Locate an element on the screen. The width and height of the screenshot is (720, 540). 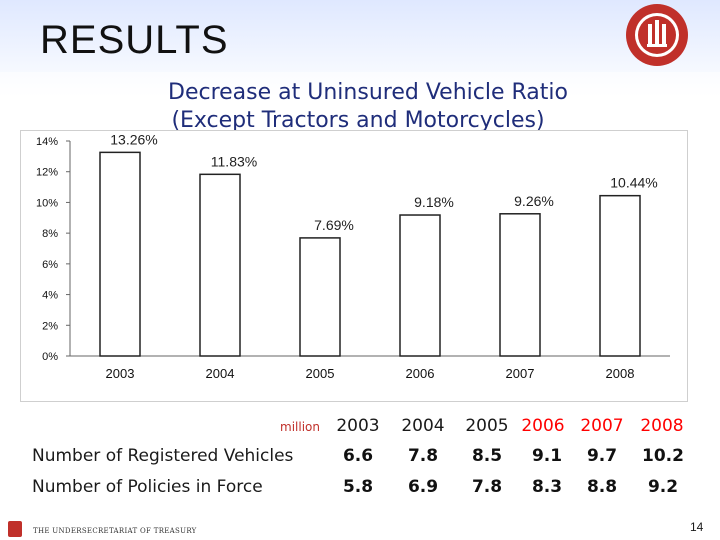
y-tick-label: 8% is located at coordinates (50, 234).